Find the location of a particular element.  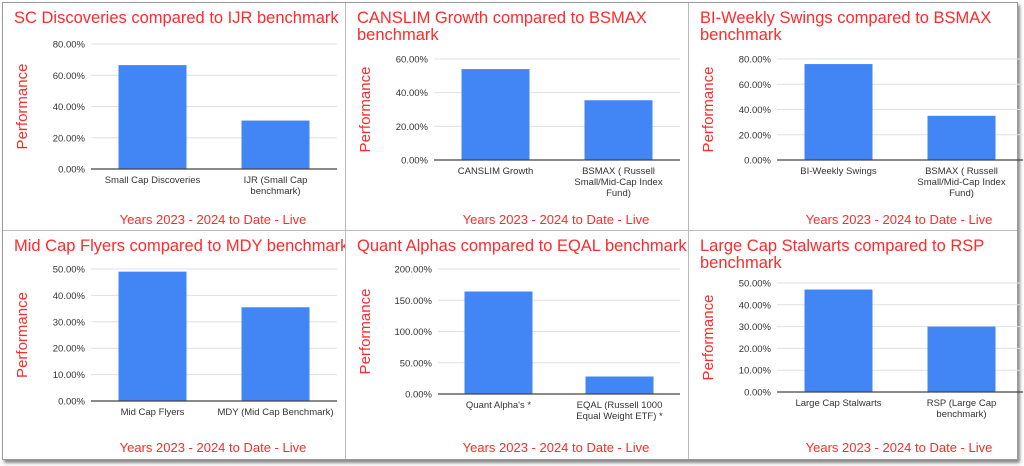

x-tick-label: CANSLIM Growth is located at coordinates (496, 171).